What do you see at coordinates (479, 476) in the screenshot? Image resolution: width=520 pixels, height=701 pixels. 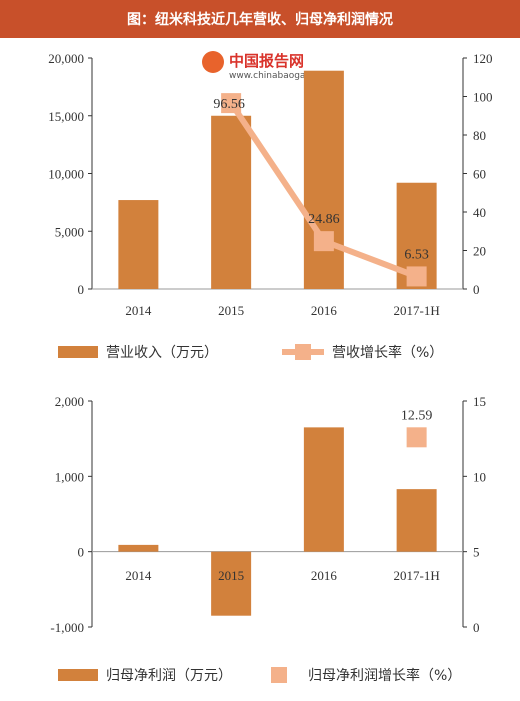 I see `right-tick-label: 10` at bounding box center [479, 476].